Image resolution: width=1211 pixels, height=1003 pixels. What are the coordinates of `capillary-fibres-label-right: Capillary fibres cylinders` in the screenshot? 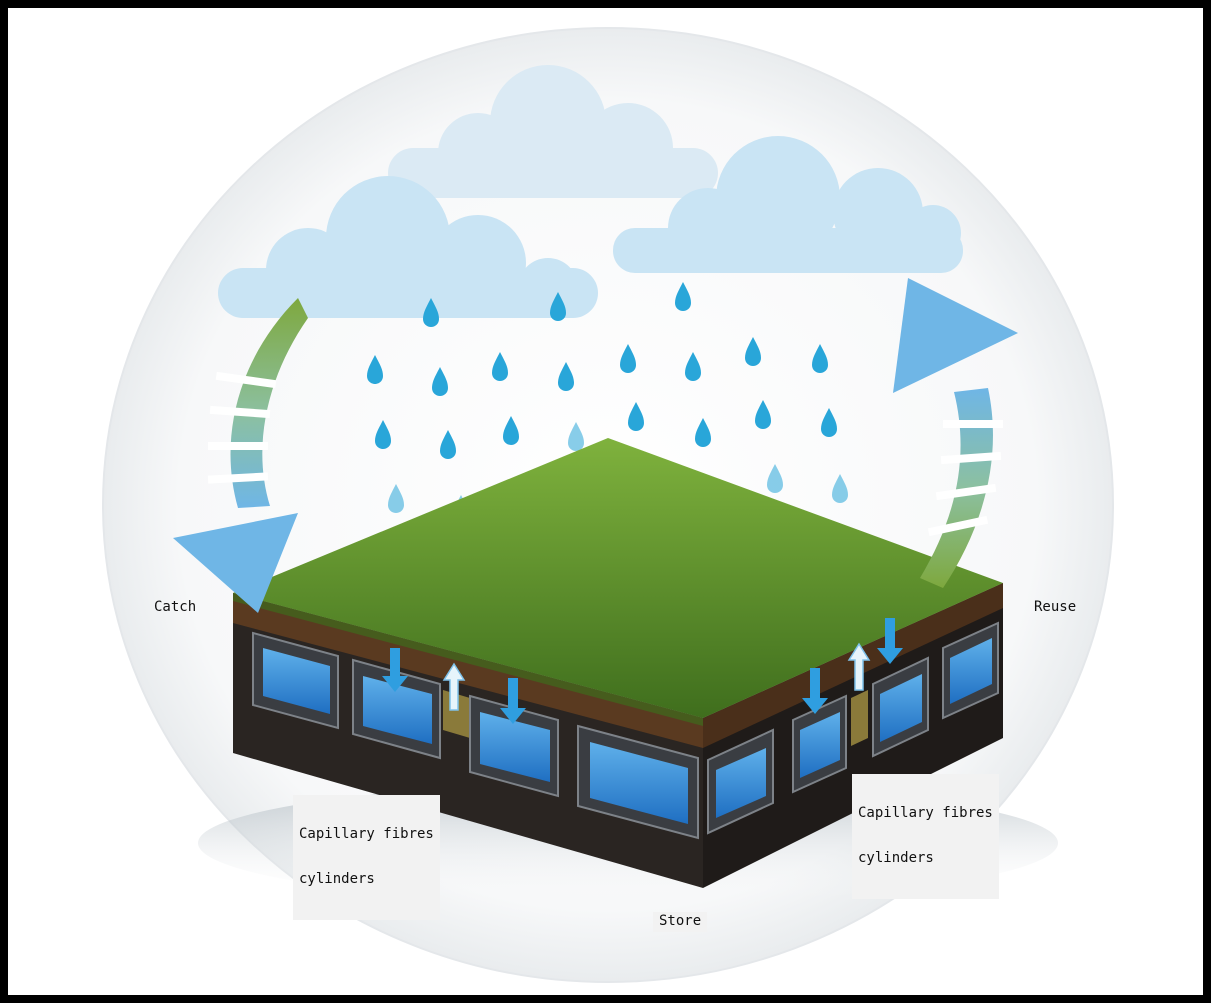 It's located at (925, 836).